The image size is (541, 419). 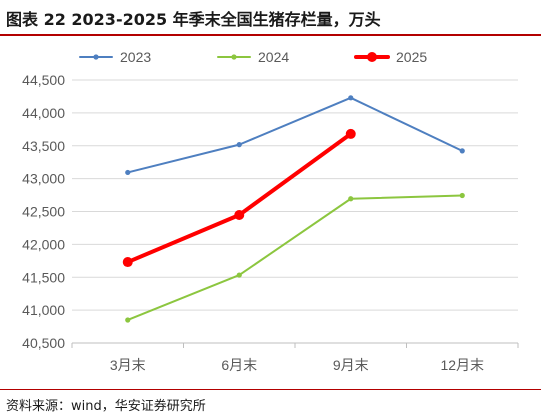 I want to click on y-tick-label: 43,500, so click(x=43, y=146).